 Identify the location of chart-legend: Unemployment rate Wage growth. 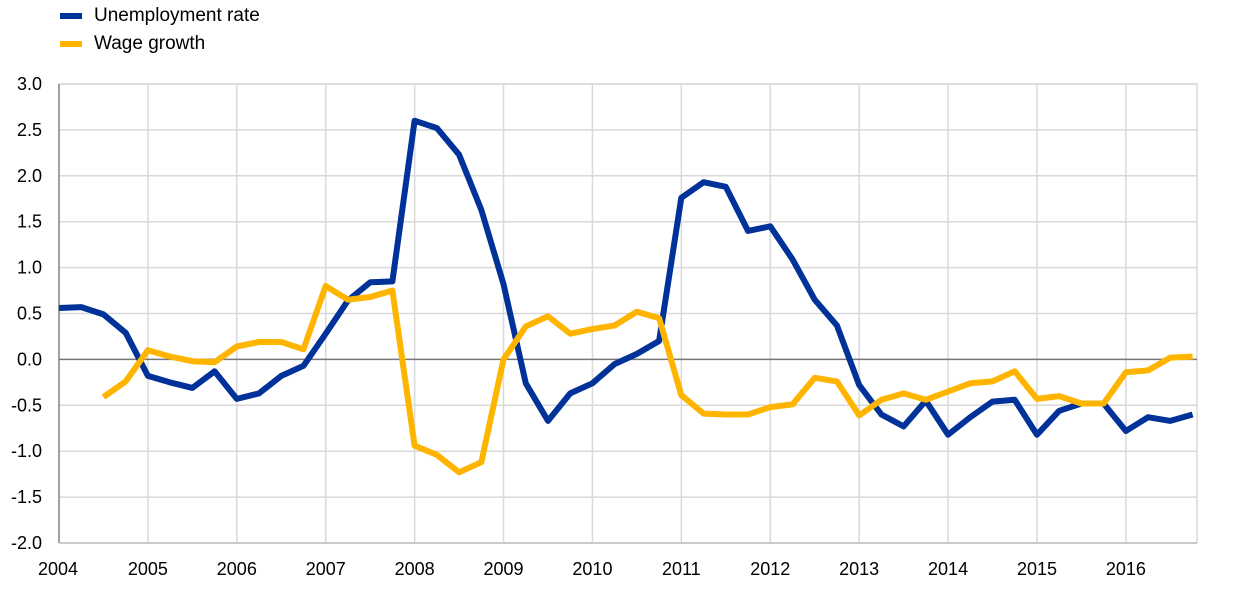
(160, 30).